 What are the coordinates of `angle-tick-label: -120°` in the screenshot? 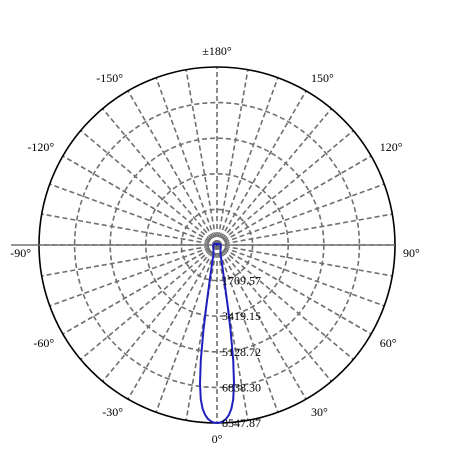 It's located at (40, 147).